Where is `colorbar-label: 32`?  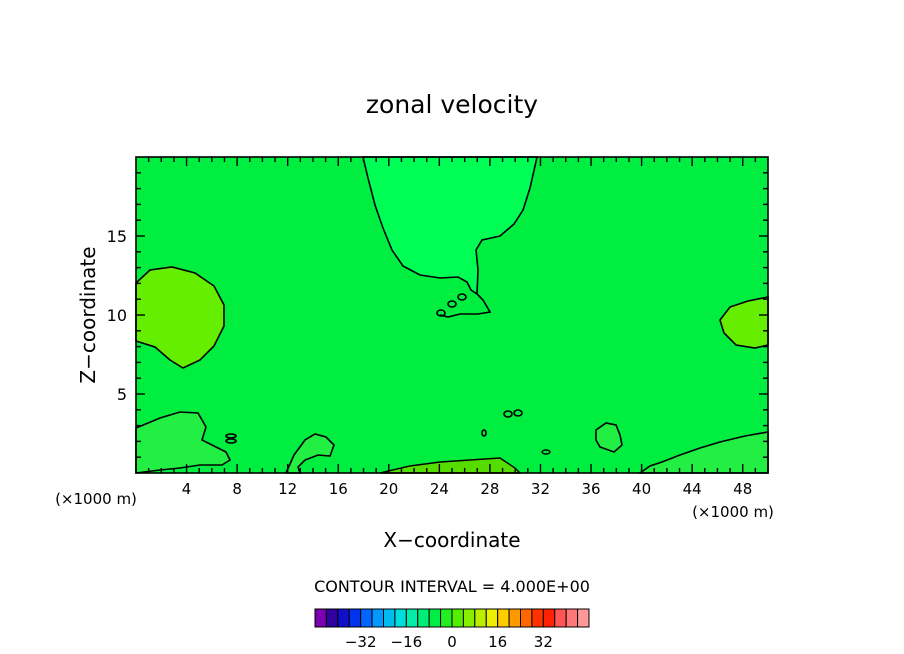 colorbar-label: 32 is located at coordinates (543, 642).